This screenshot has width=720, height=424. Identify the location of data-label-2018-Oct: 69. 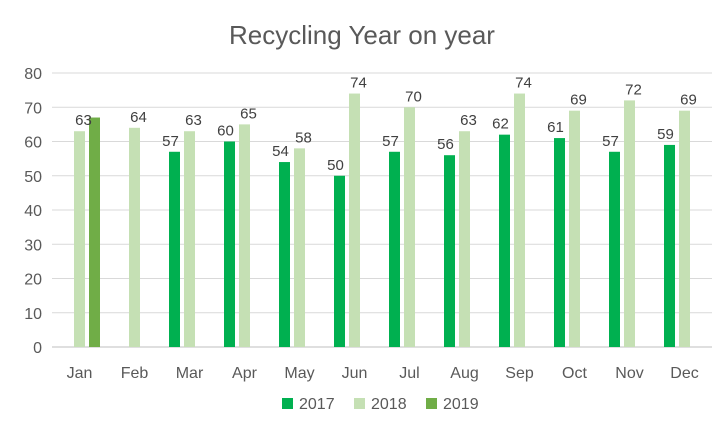
(578, 100).